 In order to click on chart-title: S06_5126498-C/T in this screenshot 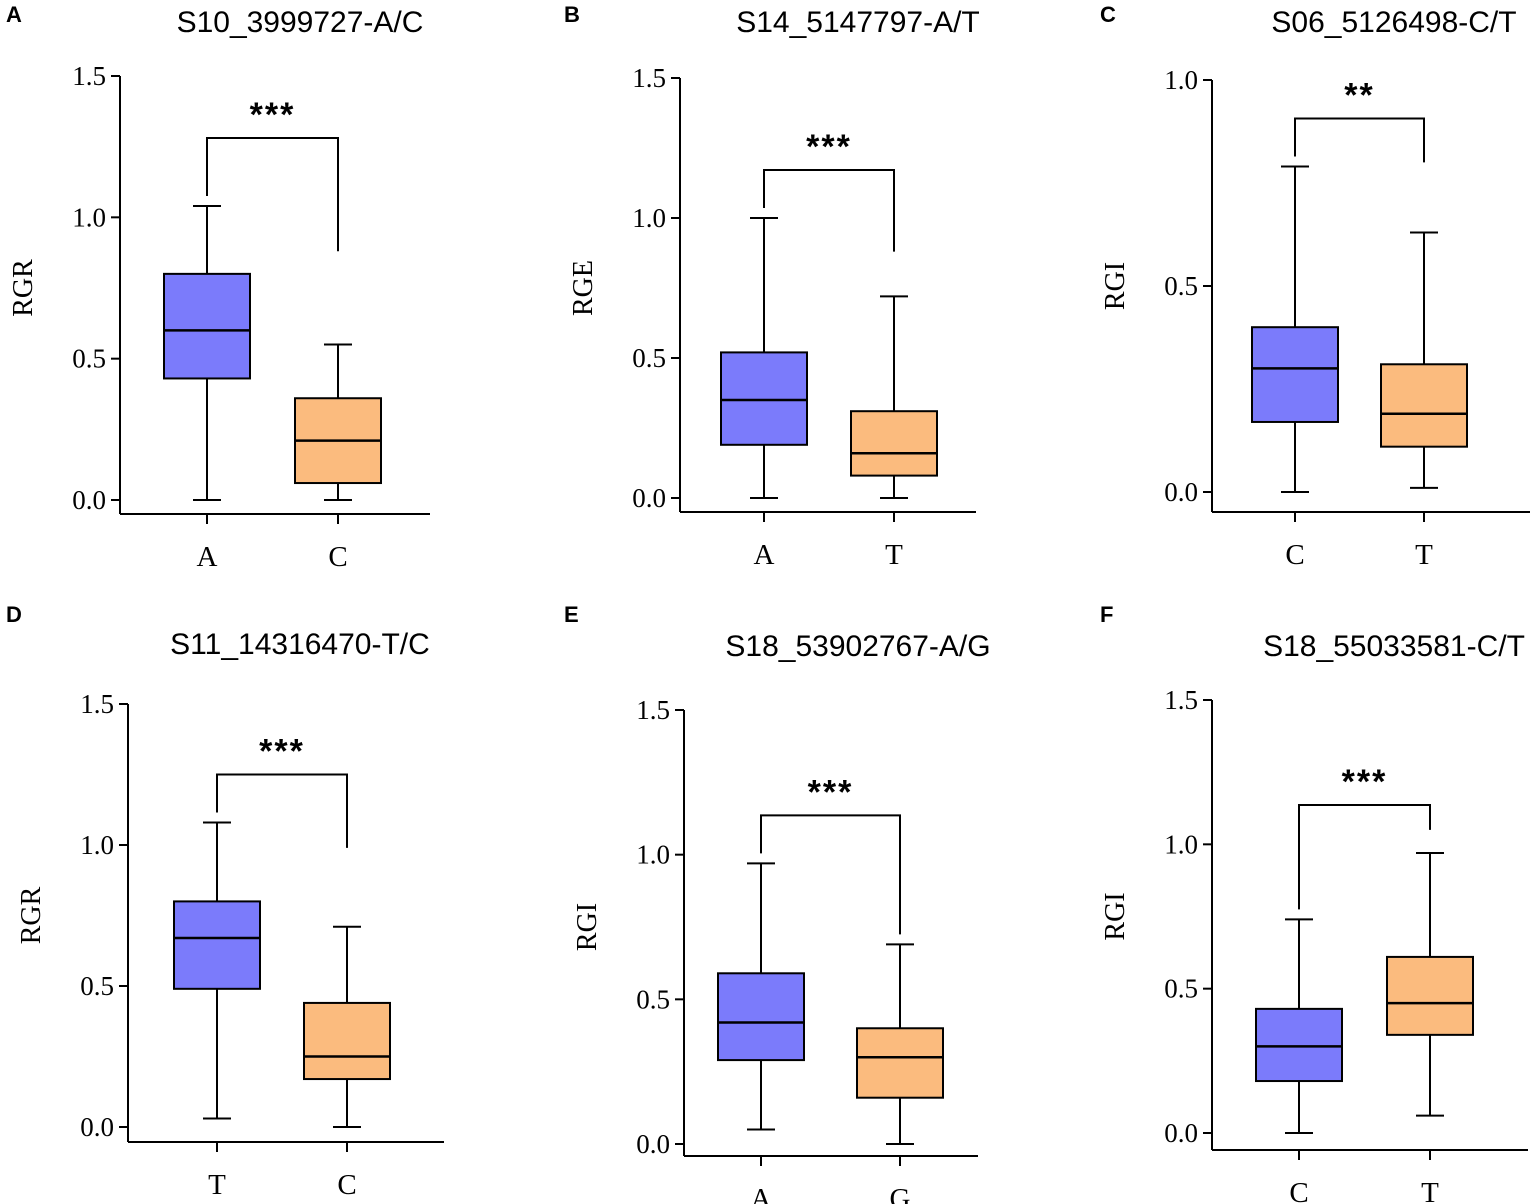, I will do `click(1394, 22)`.